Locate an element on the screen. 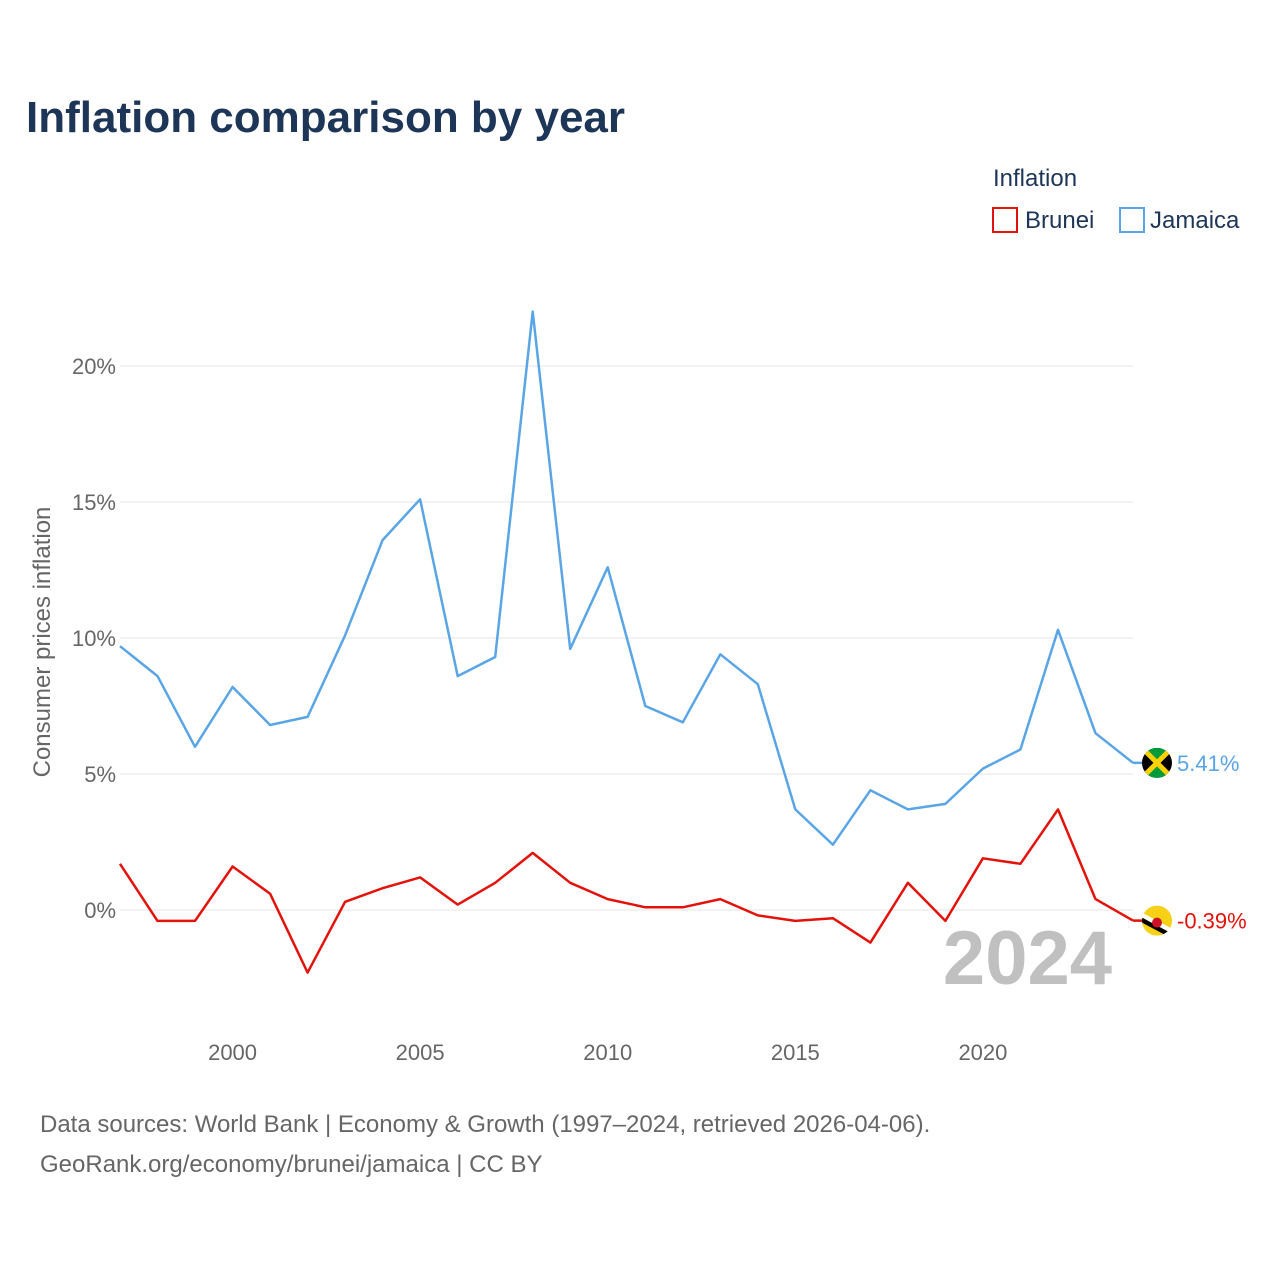  y-tick-label: 0% is located at coordinates (100, 910).